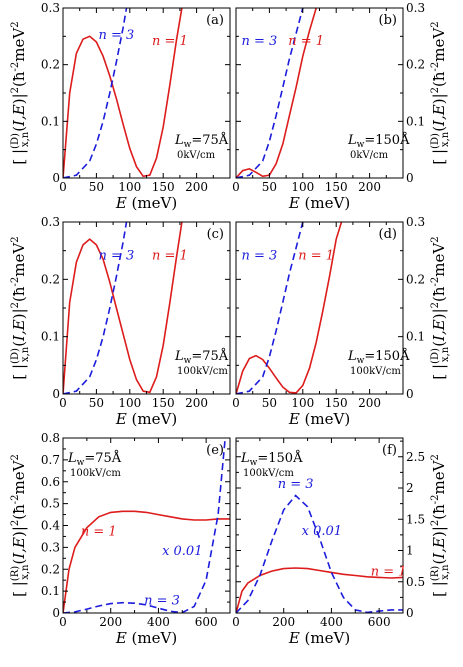 The image size is (463, 667). I want to click on y-tick-label: 0.6, so click(50, 482).